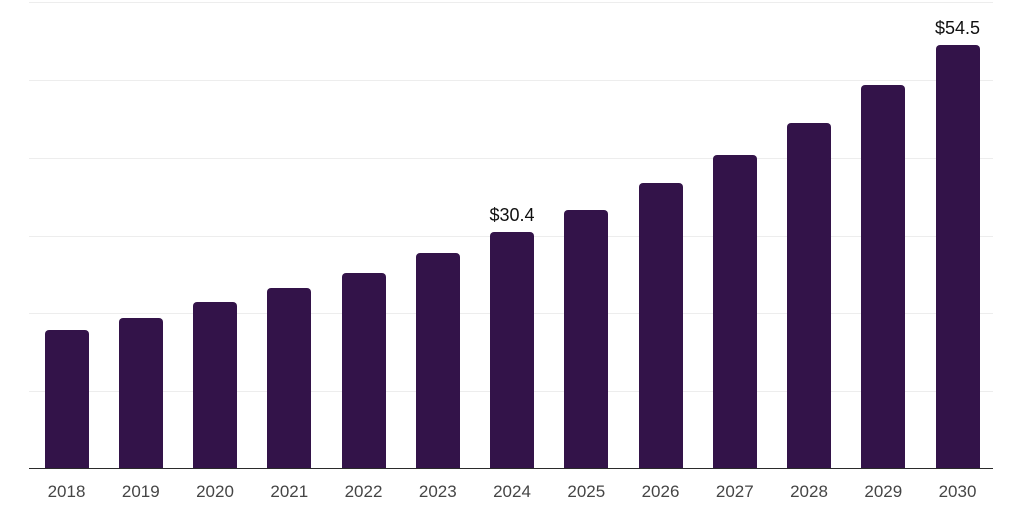  I want to click on x-axis-line, so click(511, 468).